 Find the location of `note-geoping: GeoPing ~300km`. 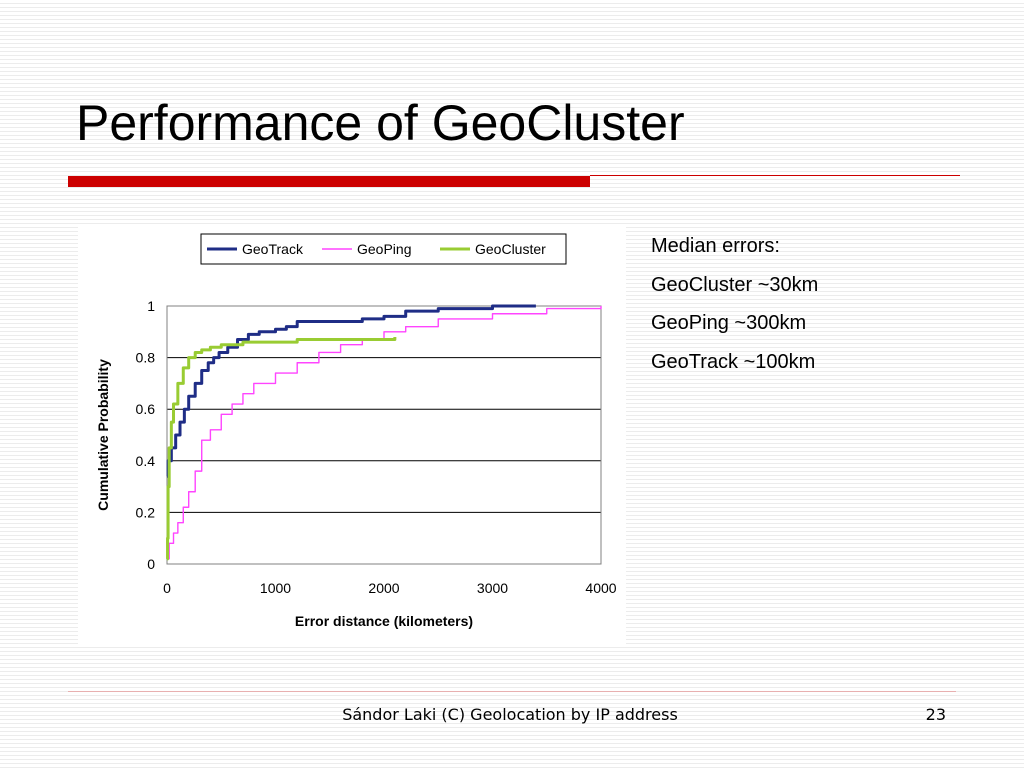

note-geoping: GeoPing ~300km is located at coordinates (729, 323).